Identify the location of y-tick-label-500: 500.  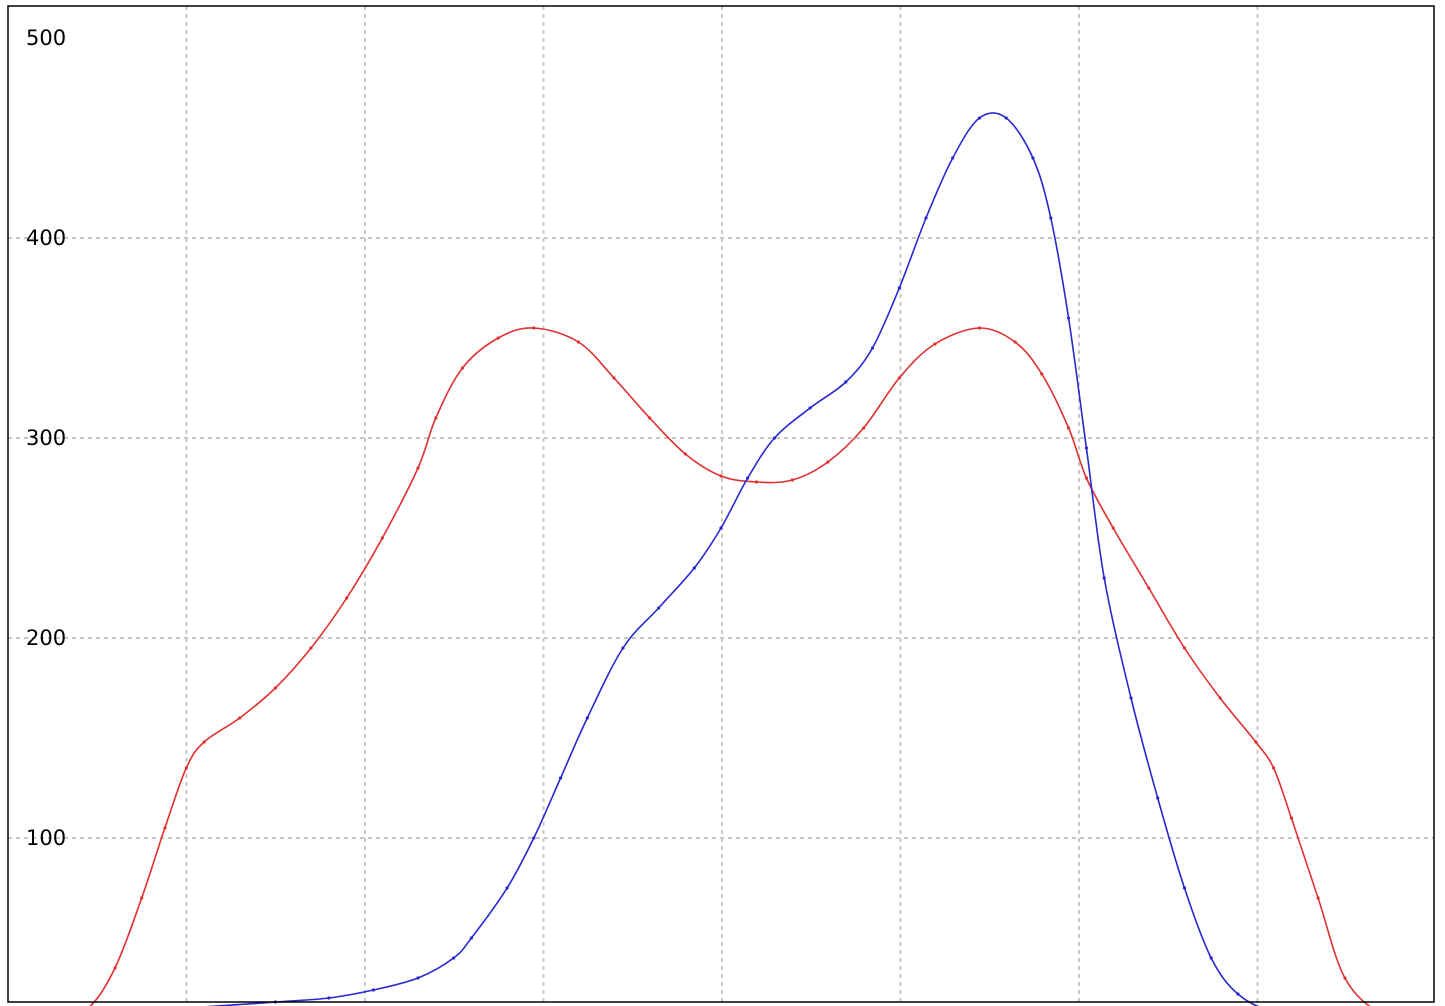
(46, 38).